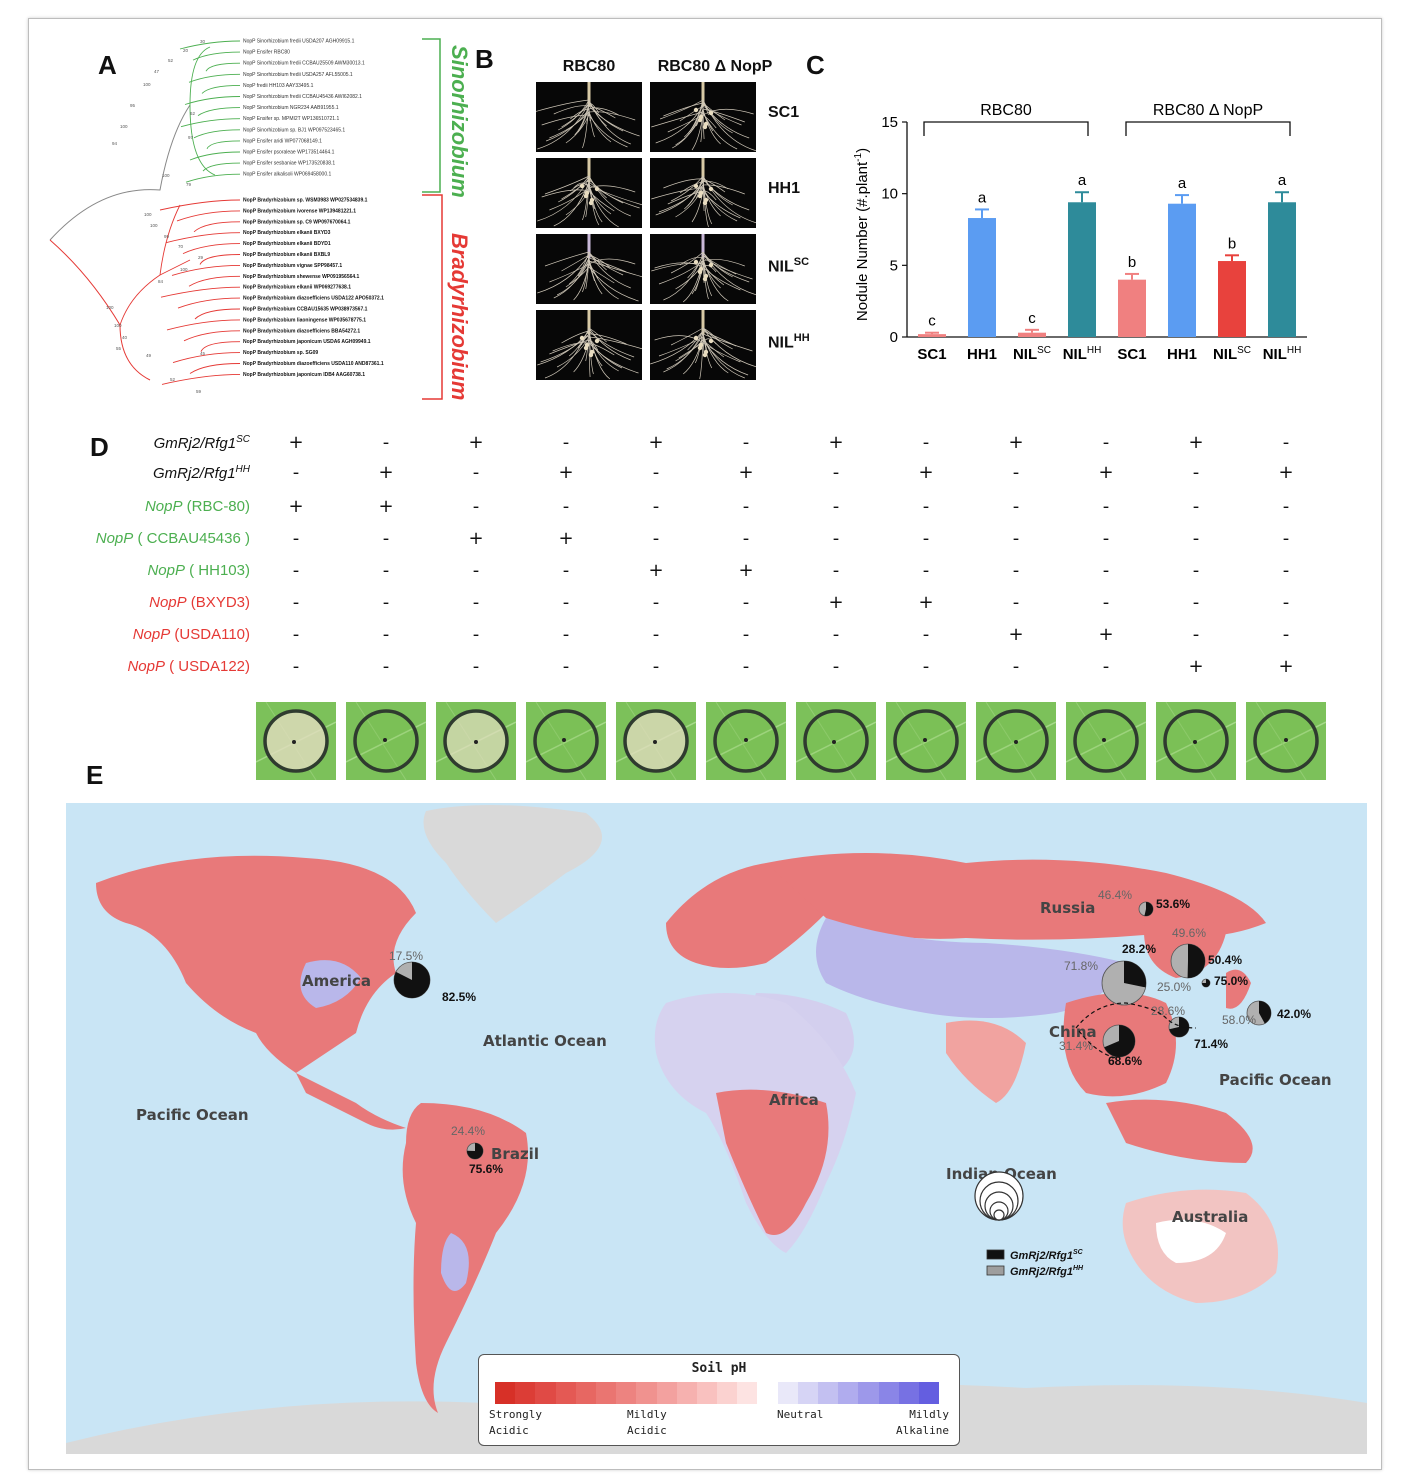  I want to click on pie-russia, so click(1146, 909).